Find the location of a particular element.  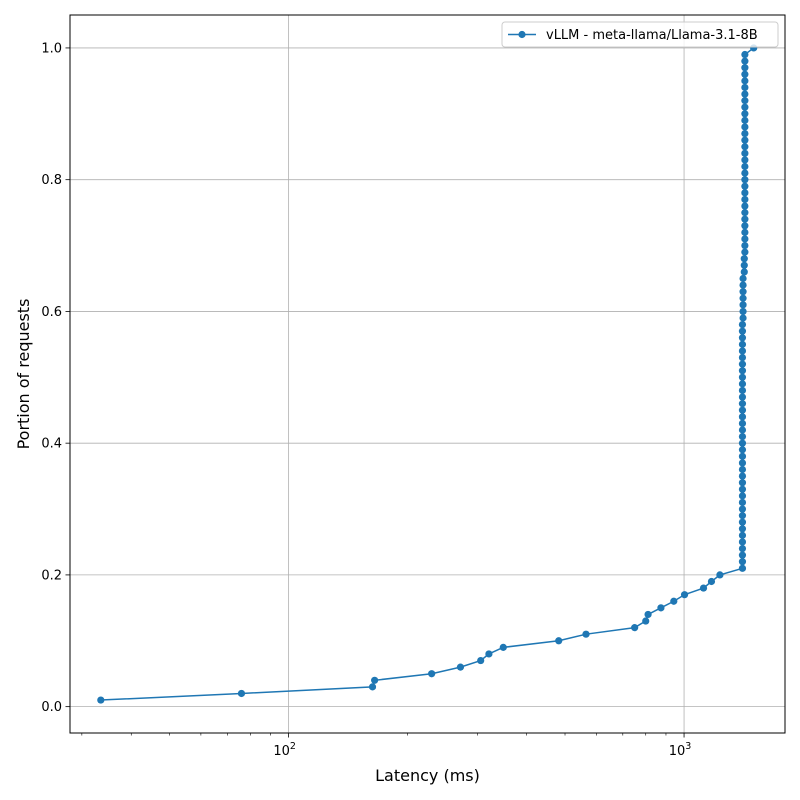

legend-box is located at coordinates (640, 34).